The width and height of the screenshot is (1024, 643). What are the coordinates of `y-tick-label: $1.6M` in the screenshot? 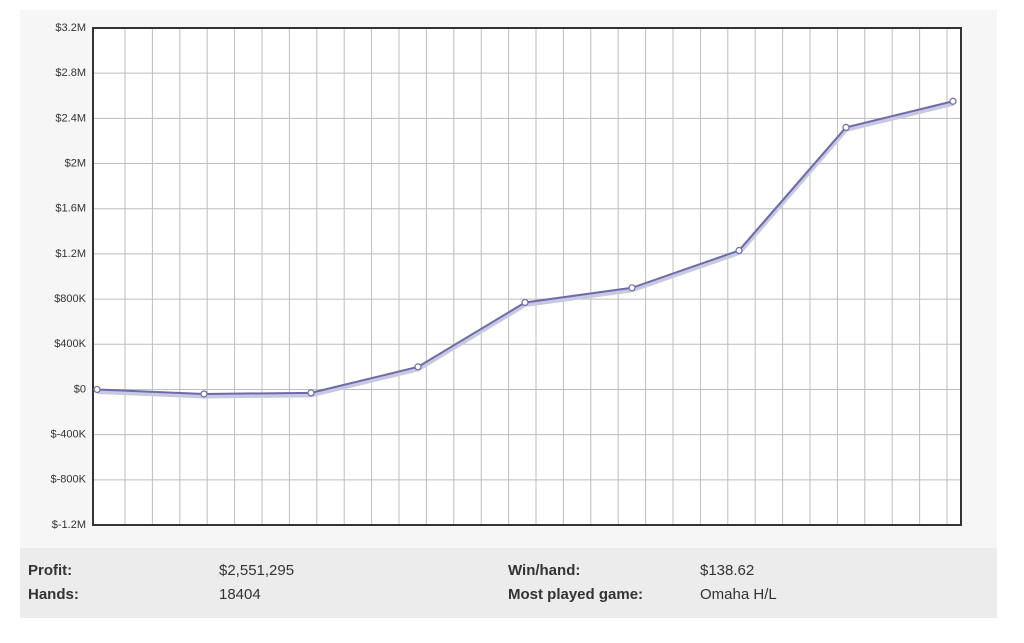 It's located at (70, 209).